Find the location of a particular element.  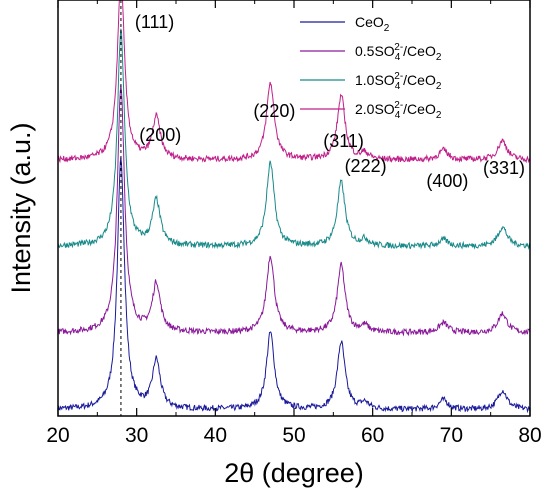

legend-label: 2.0SO42-/CeO2 is located at coordinates (398, 110).